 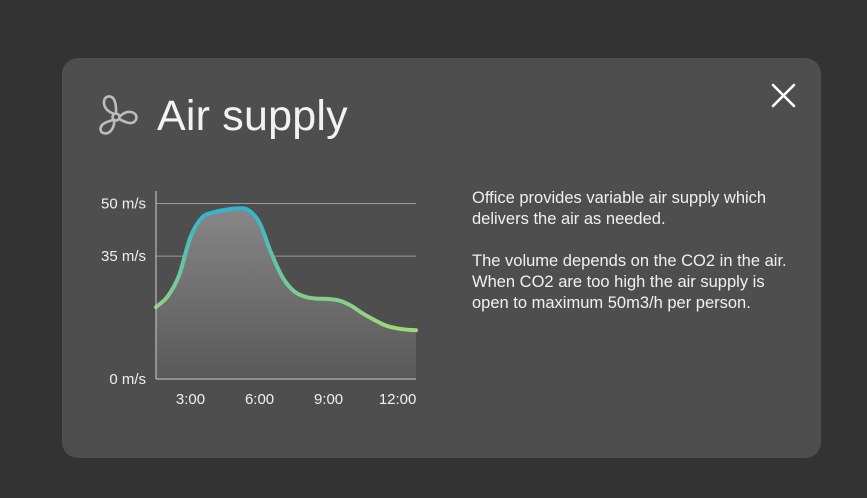 I want to click on x-tick-label: 12:00, so click(x=398, y=399).